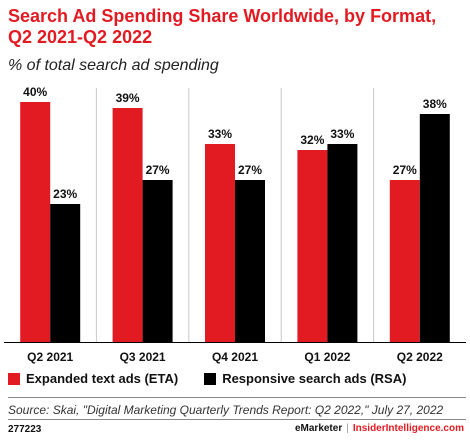  Describe the element at coordinates (408, 428) in the screenshot. I see `brand-insiderintelligence: InsiderIntelligence.com` at that location.